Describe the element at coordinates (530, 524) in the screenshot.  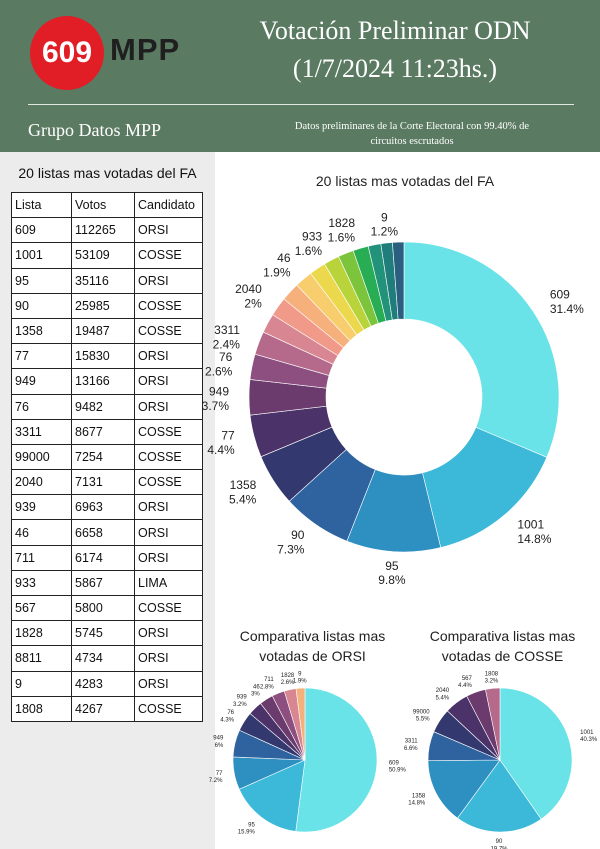
I see `main-label-name: 1001` at that location.